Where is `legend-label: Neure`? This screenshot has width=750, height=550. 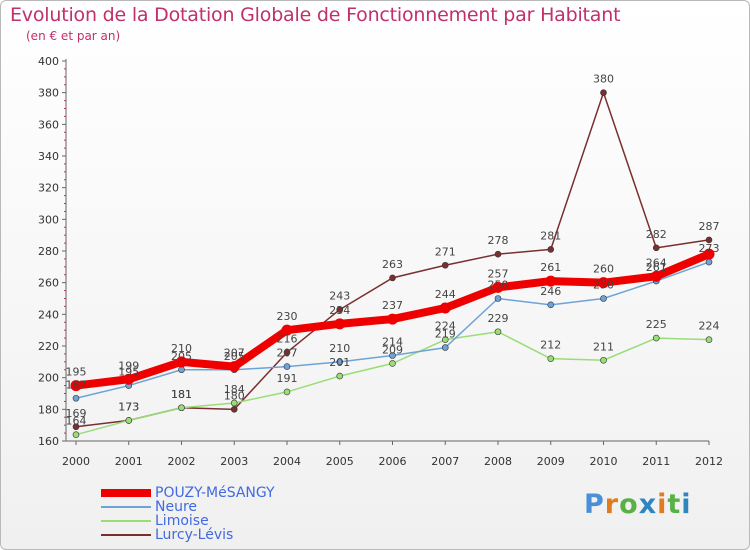
legend-label: Neure is located at coordinates (176, 507).